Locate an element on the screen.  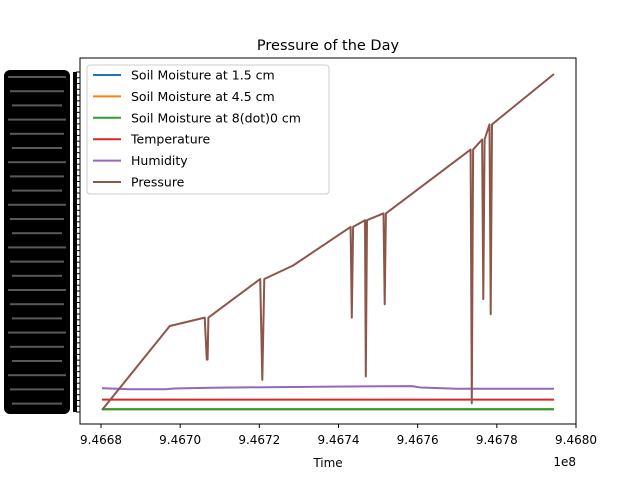
legend-label: Soil Moisture at 1.5 cm is located at coordinates (203, 75).